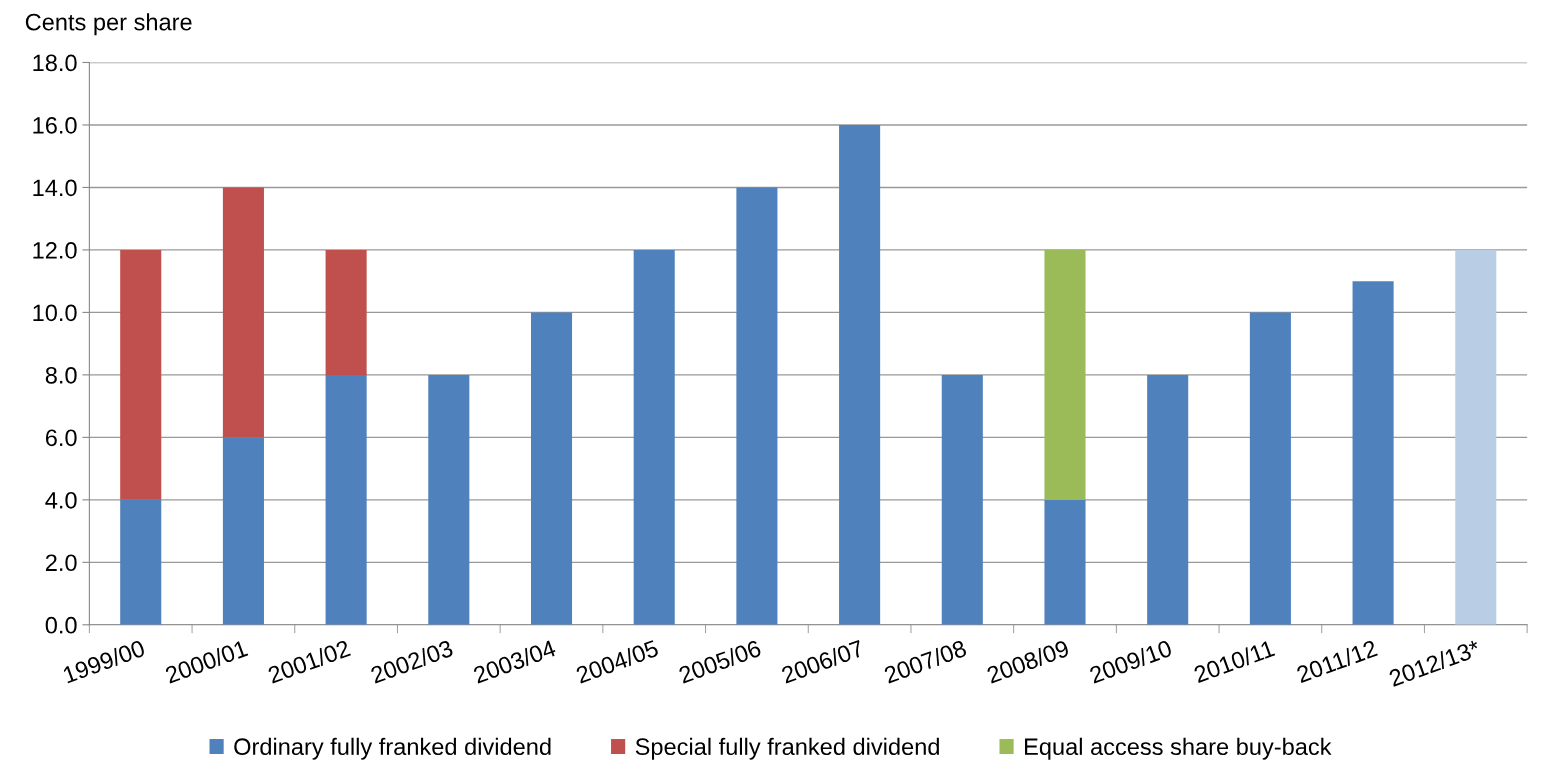 The width and height of the screenshot is (1541, 781). I want to click on y-tick-label: 6.0, so click(61, 438).